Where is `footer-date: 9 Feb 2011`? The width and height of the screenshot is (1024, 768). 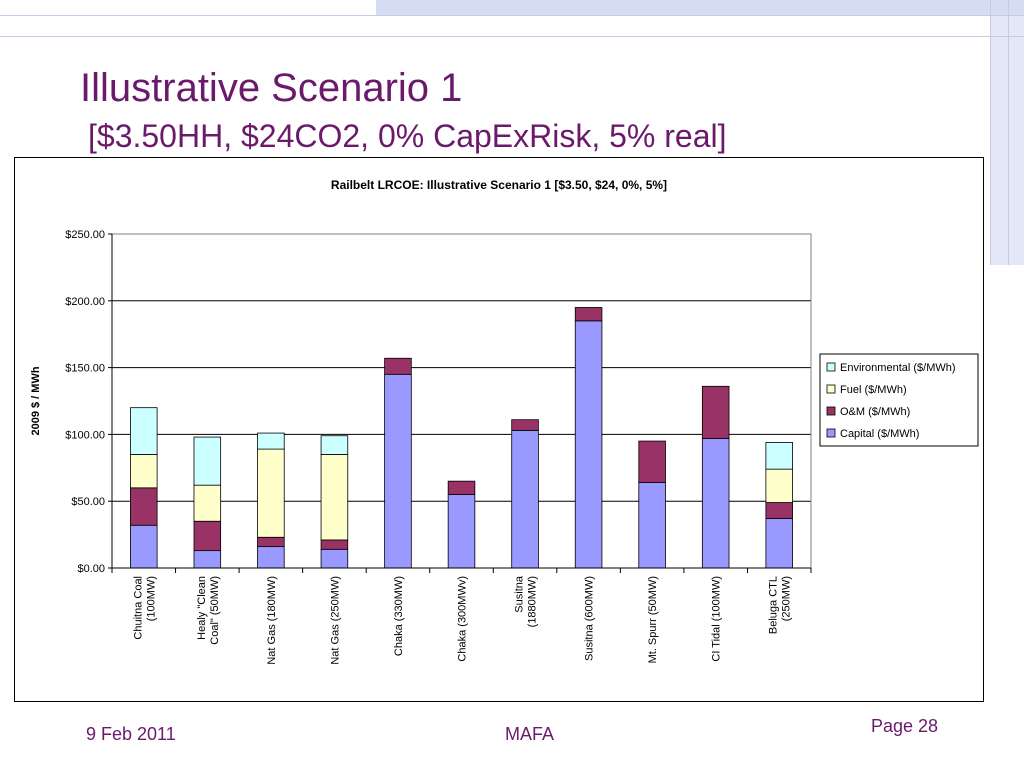
footer-date: 9 Feb 2011 is located at coordinates (131, 734).